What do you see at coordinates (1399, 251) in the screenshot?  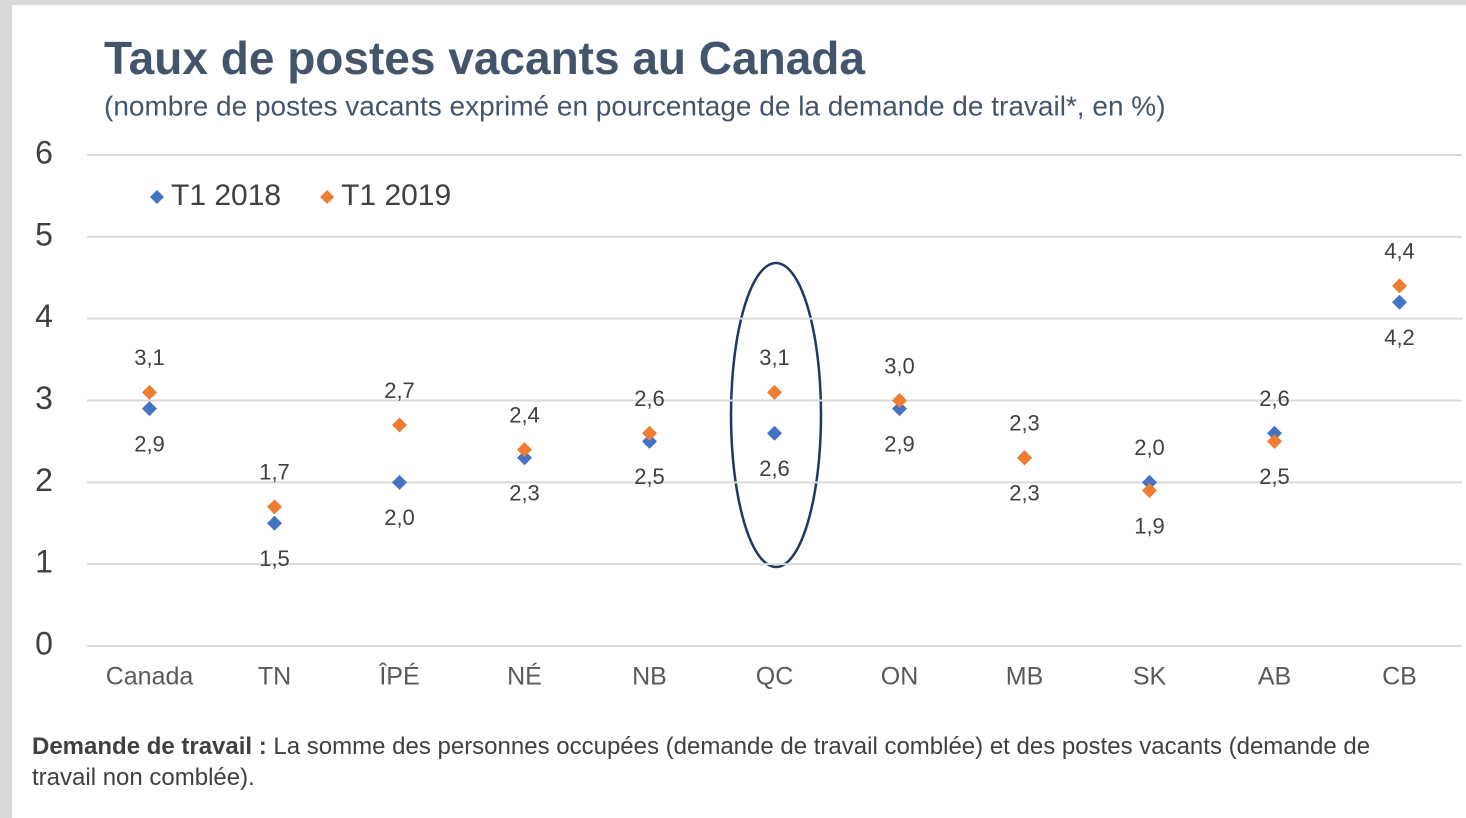 I see `data-label: 4,4` at bounding box center [1399, 251].